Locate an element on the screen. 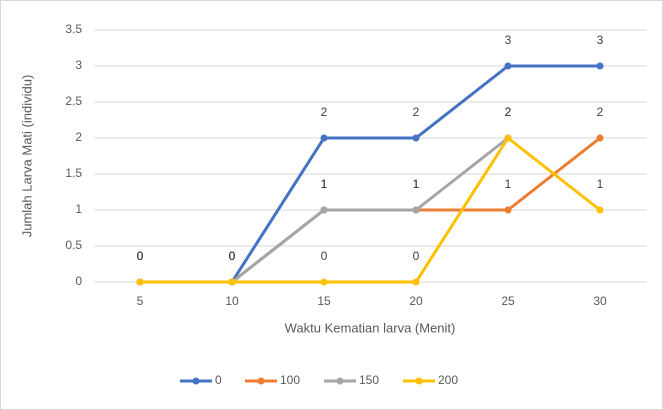 The height and width of the screenshot is (410, 663). x-tick-label: 5 is located at coordinates (140, 301).